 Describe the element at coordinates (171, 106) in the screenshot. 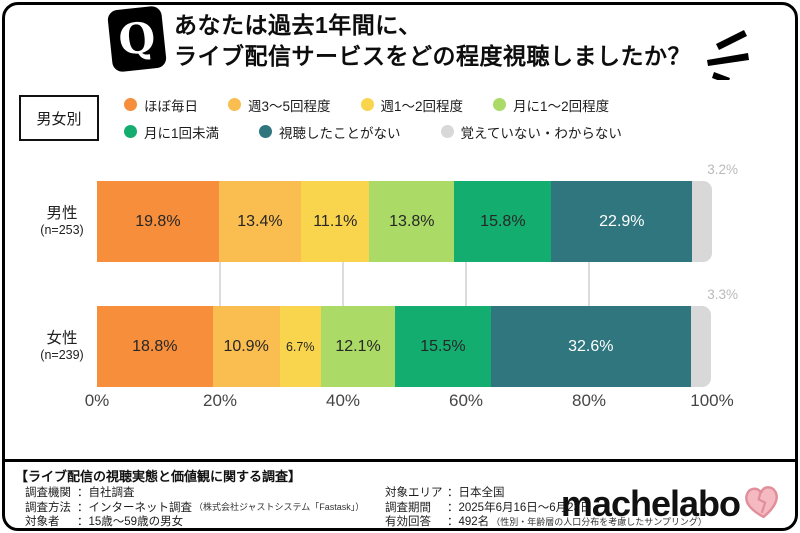

I see `legend-label-0: ほぼ毎日` at that location.